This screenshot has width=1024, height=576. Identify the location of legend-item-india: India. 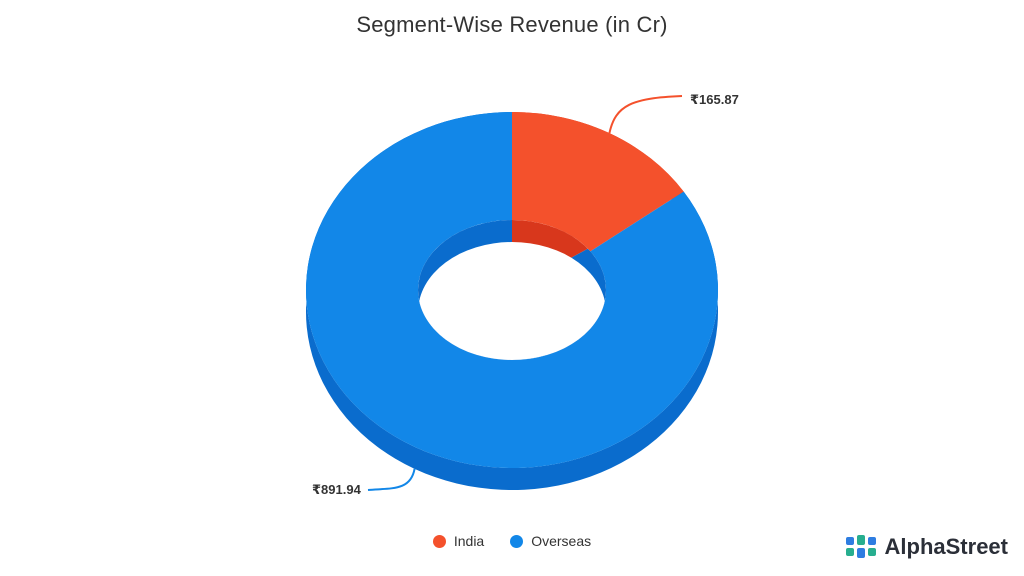
(458, 541).